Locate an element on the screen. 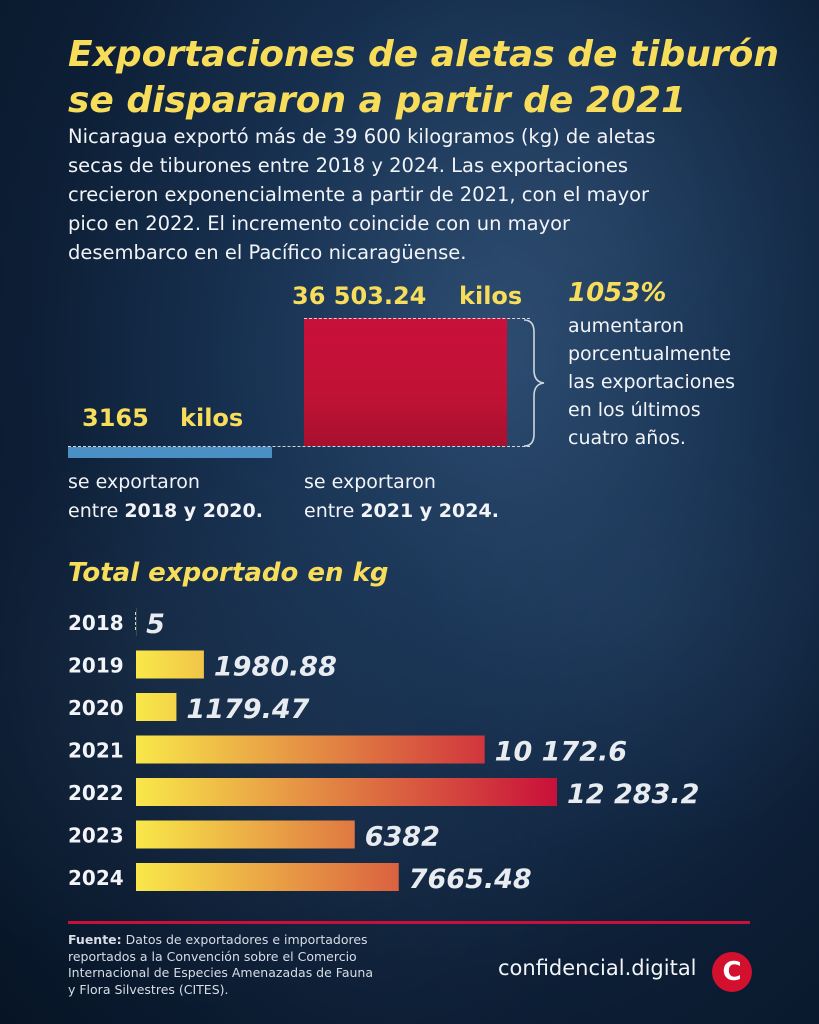 The width and height of the screenshot is (819, 1024). big-period-caption: se exportaron entre 2021 y 2024. is located at coordinates (401, 497).